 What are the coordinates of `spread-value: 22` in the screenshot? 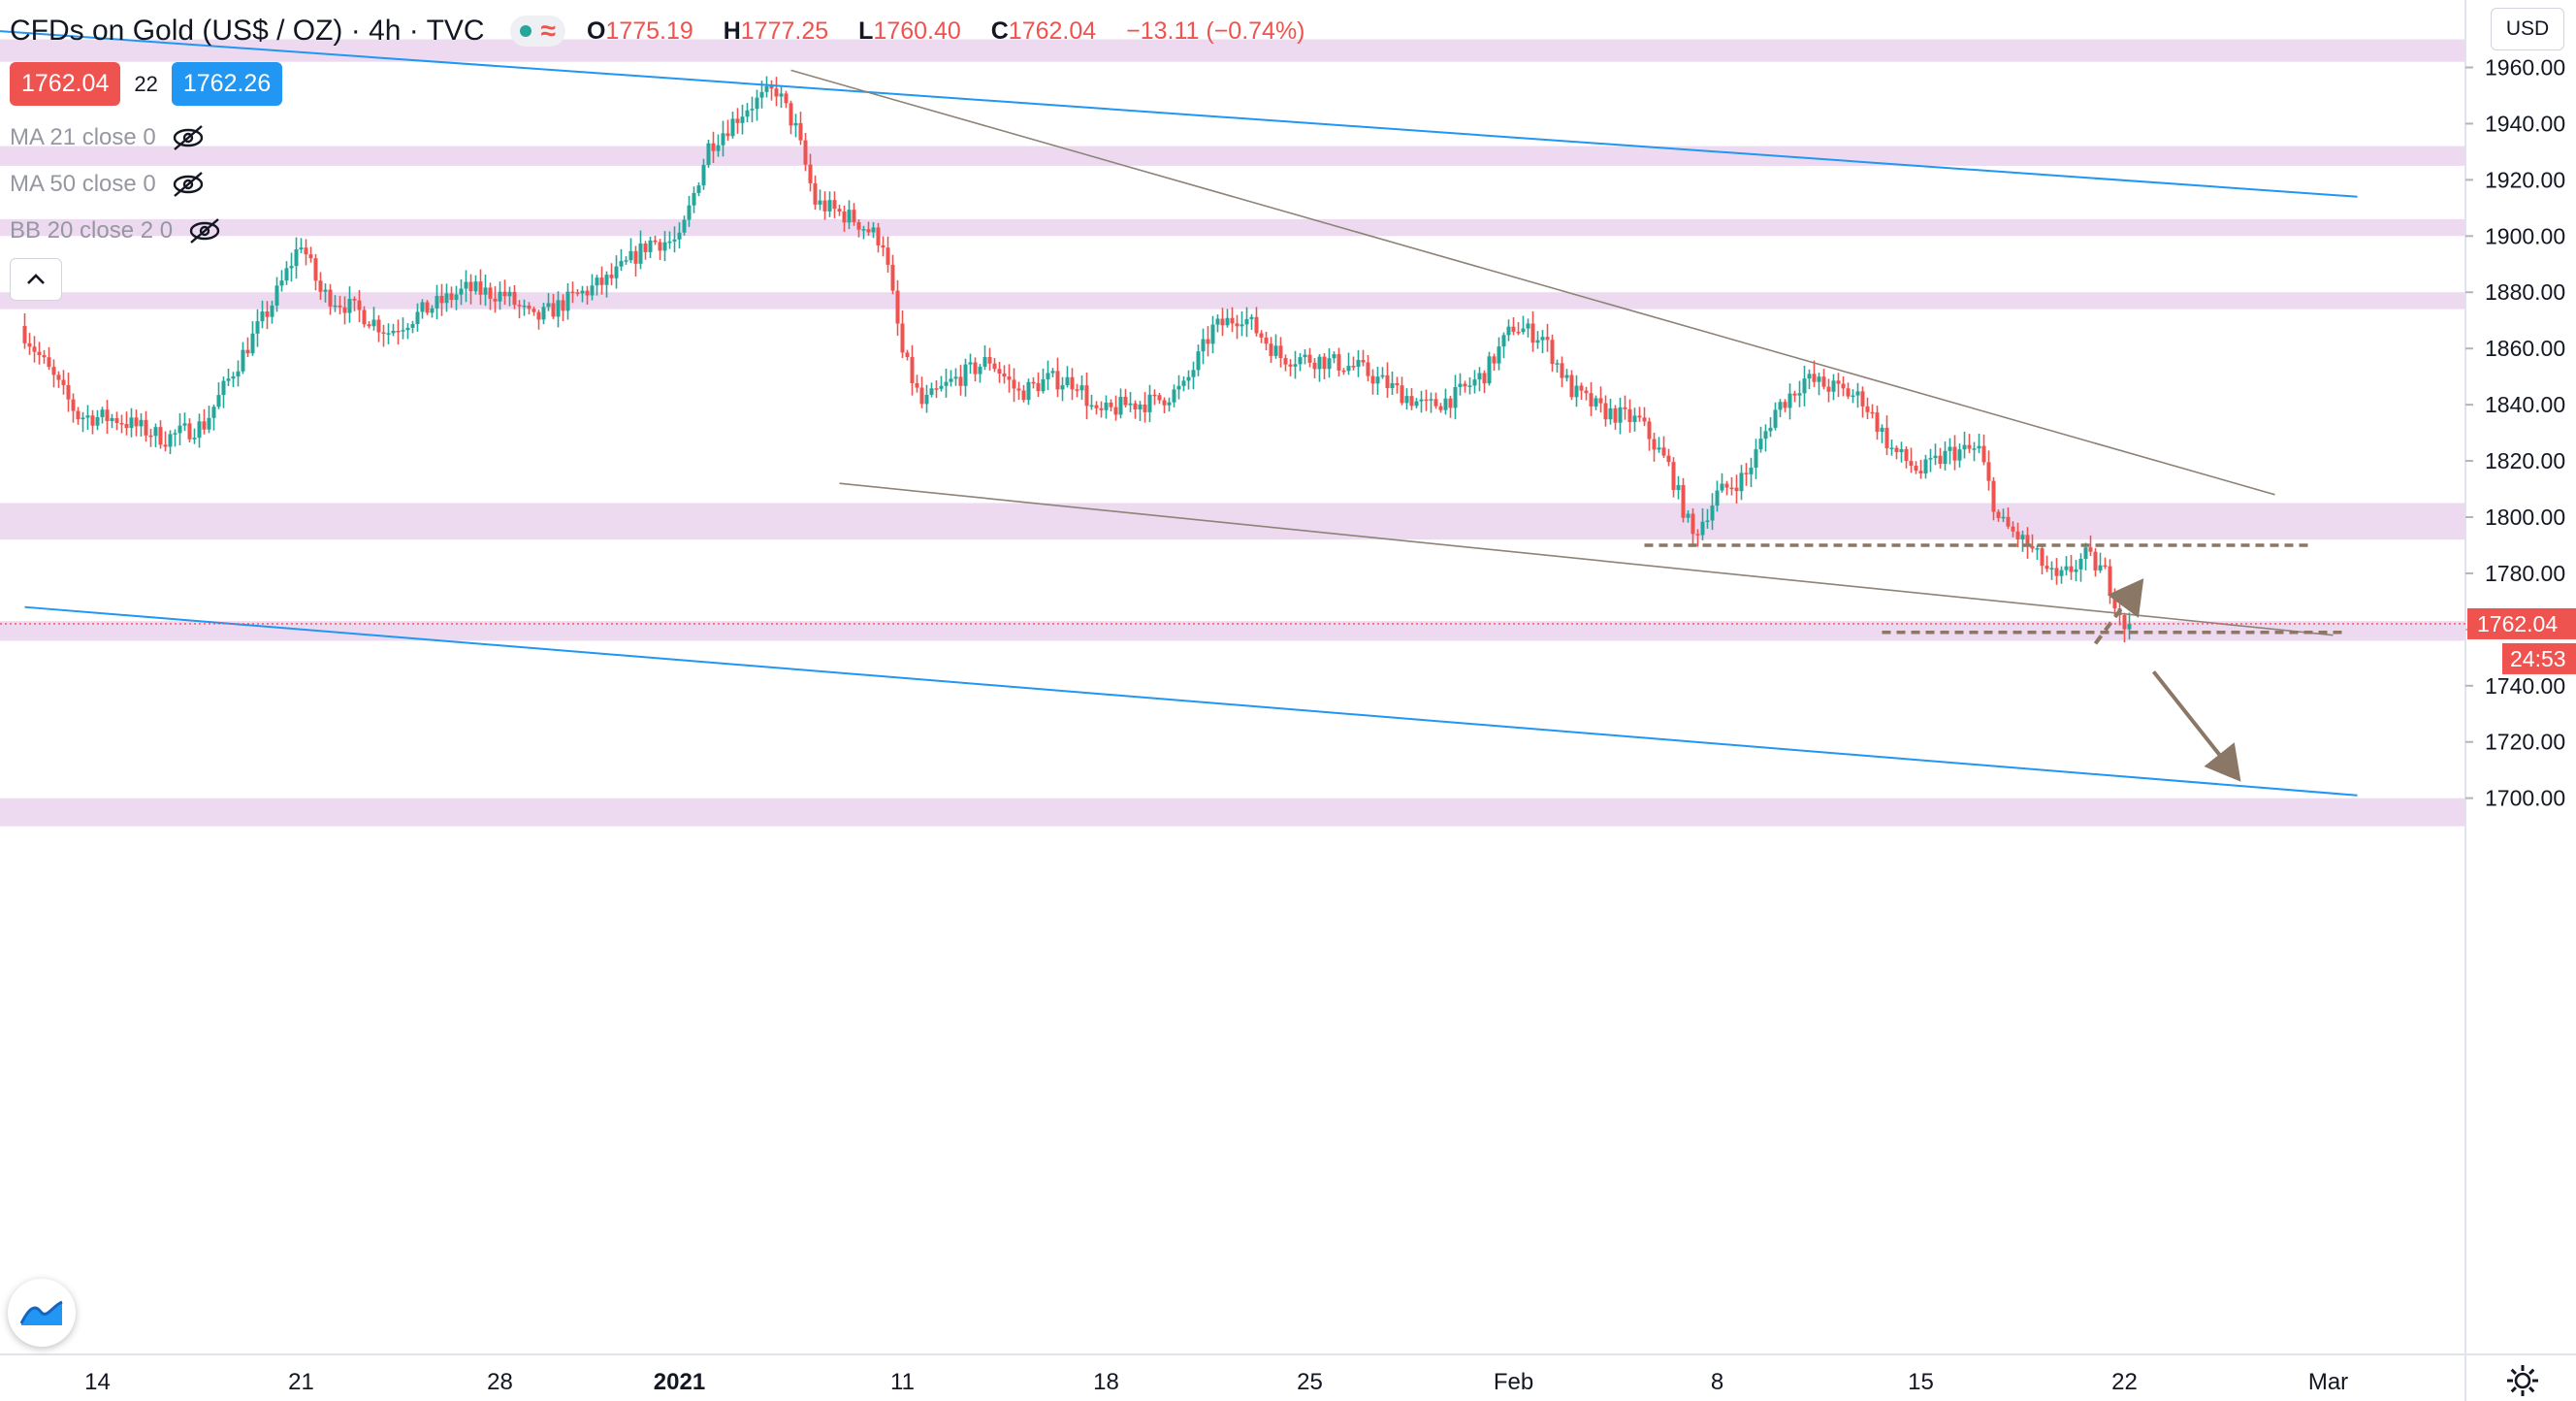 It's located at (146, 83).